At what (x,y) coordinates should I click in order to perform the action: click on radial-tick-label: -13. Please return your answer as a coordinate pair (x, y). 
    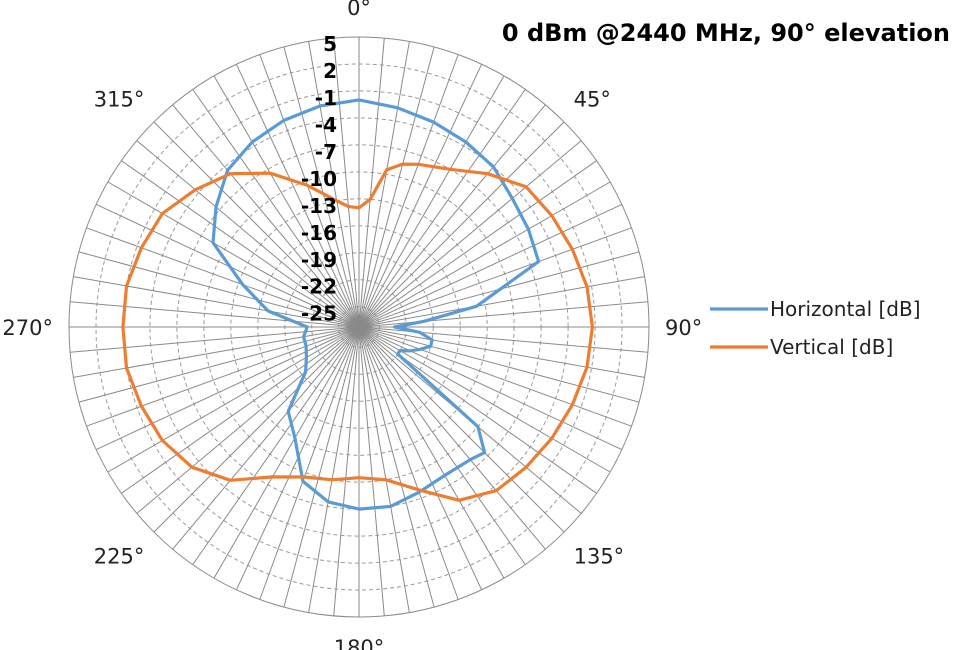
    Looking at the image, I should click on (319, 206).